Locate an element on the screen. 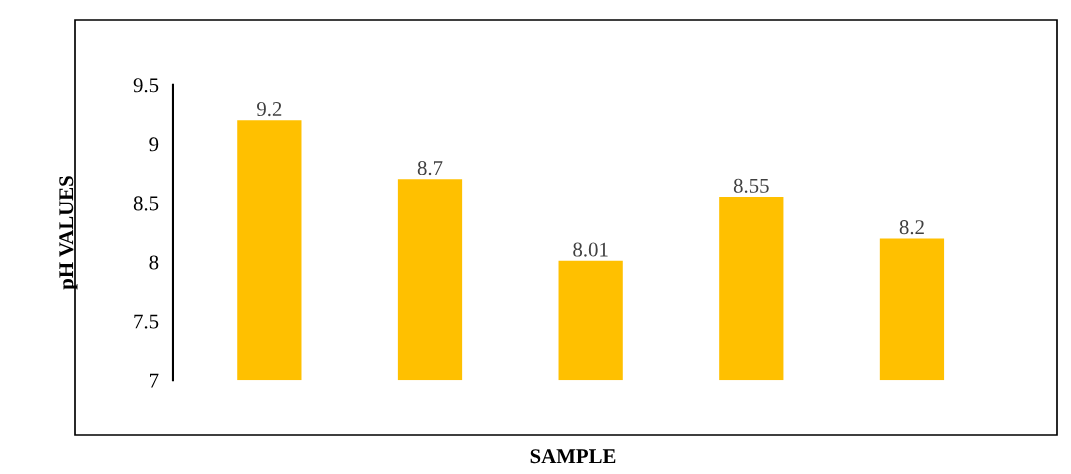 This screenshot has width=1071, height=474. y-tick-label: 7 is located at coordinates (154, 380).